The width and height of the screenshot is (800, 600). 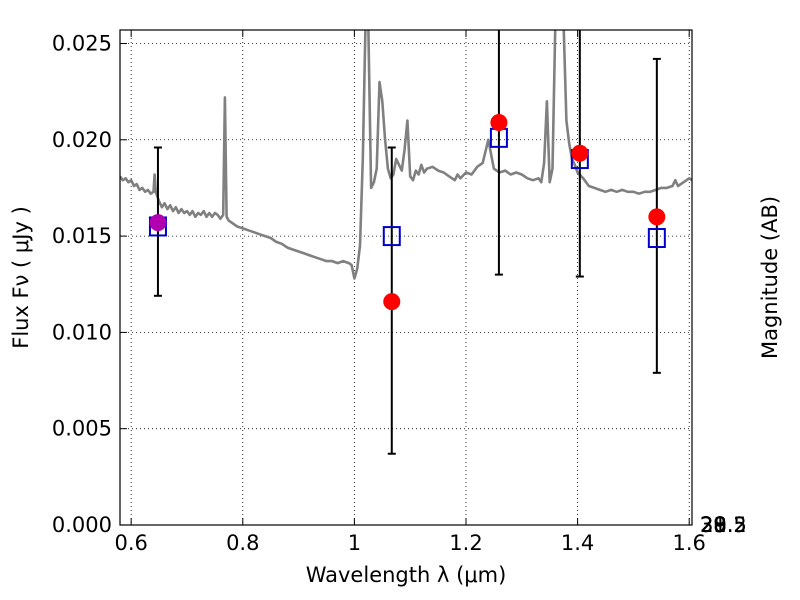 I want to click on right-tick-label: 31, so click(x=713, y=525).